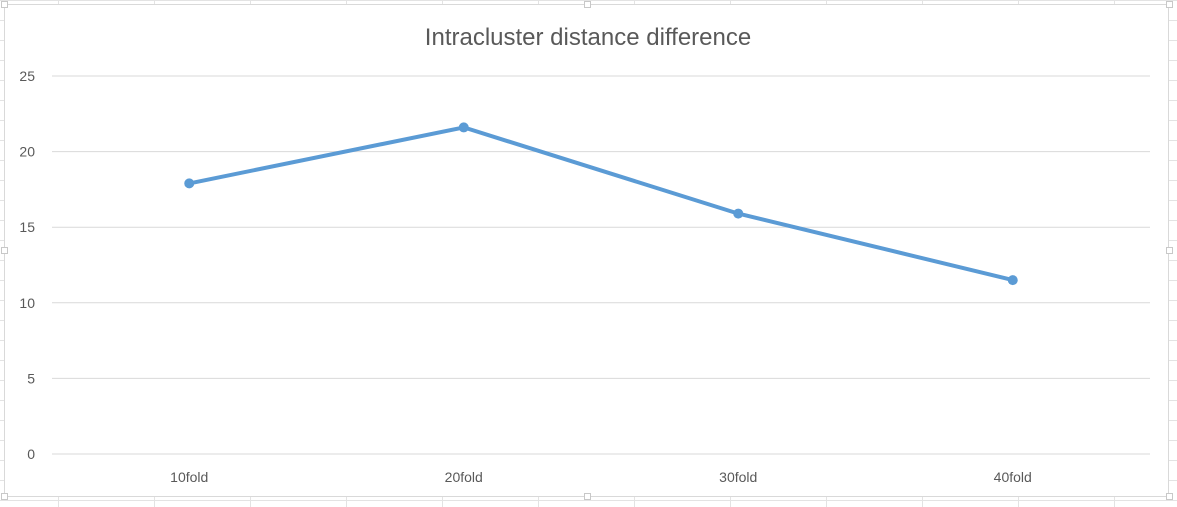 This screenshot has width=1177, height=507. I want to click on data-point-40fold, so click(1012, 280).